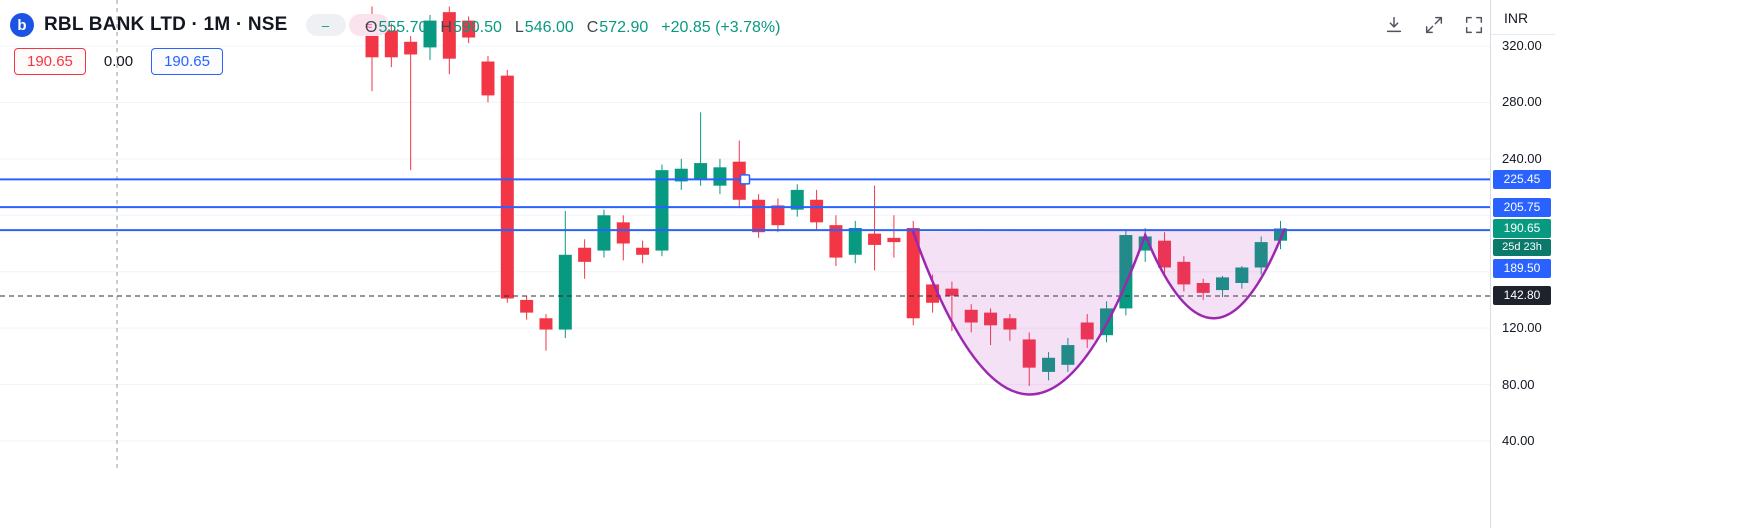  Describe the element at coordinates (1522, 207) in the screenshot. I see `price-line-badge: 205.75` at that location.